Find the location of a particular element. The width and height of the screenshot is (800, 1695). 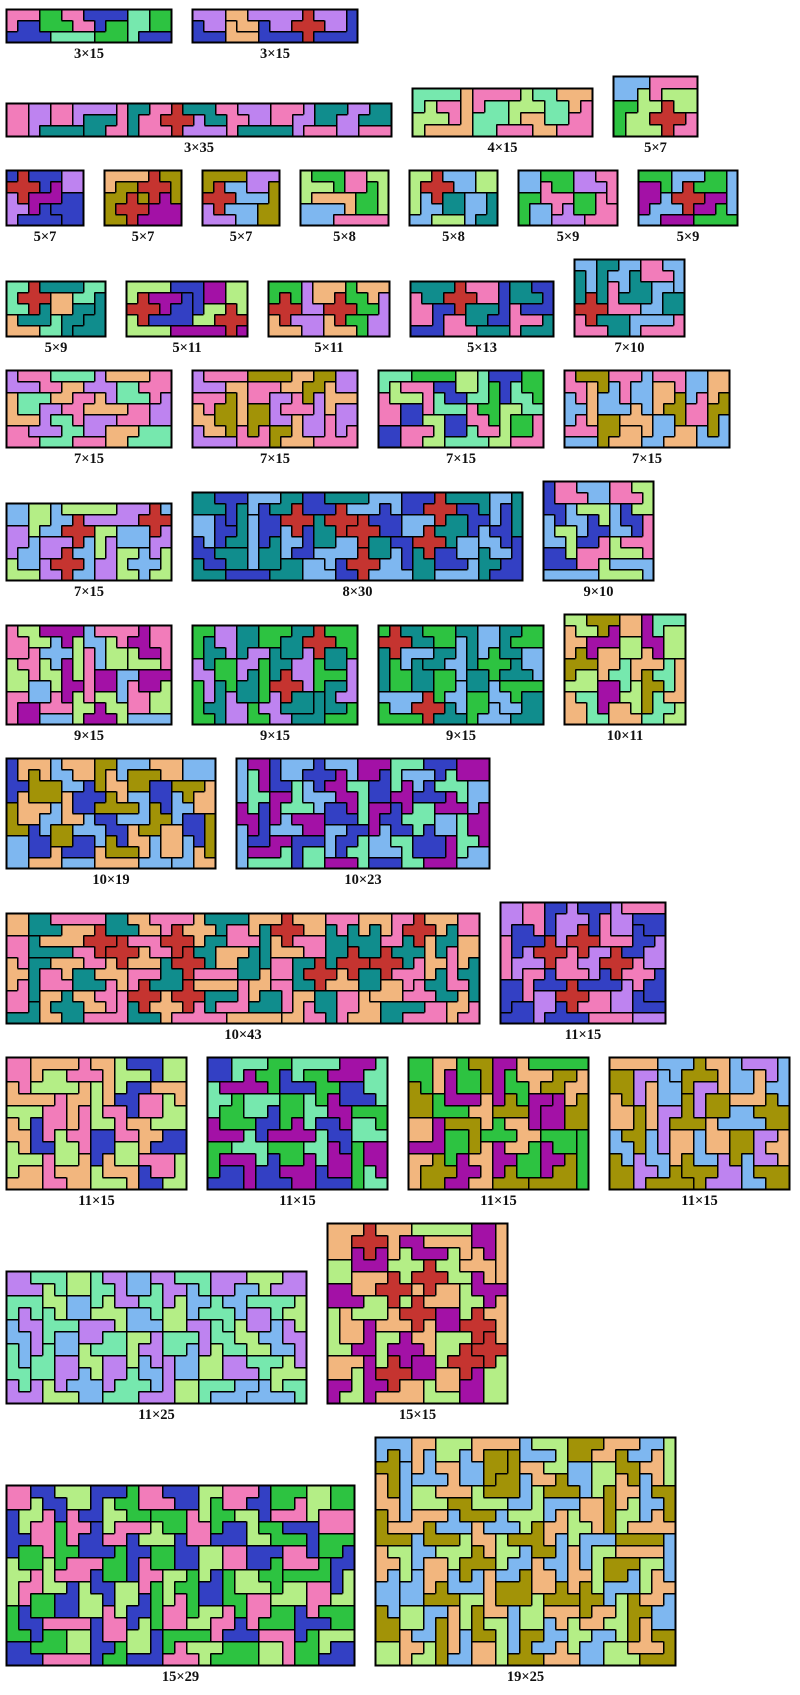

puzzle-figure: 9×10 is located at coordinates (598, 540).